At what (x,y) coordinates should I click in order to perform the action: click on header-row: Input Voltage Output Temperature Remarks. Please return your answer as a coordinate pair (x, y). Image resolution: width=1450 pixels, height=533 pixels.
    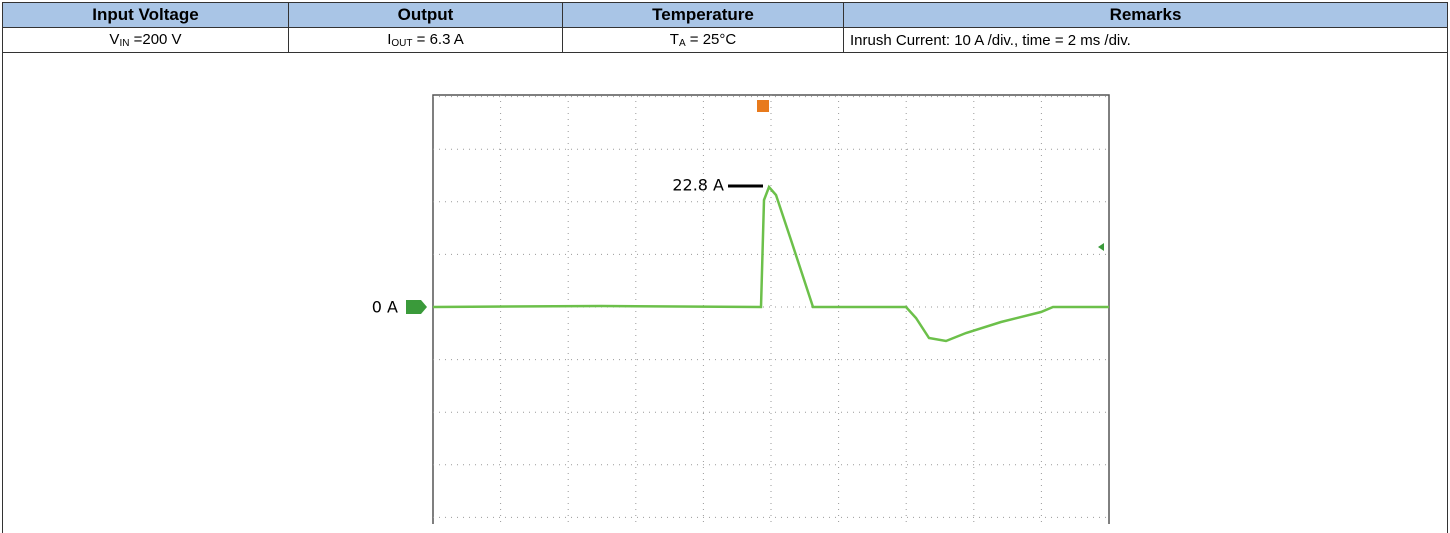
    Looking at the image, I should click on (725, 15).